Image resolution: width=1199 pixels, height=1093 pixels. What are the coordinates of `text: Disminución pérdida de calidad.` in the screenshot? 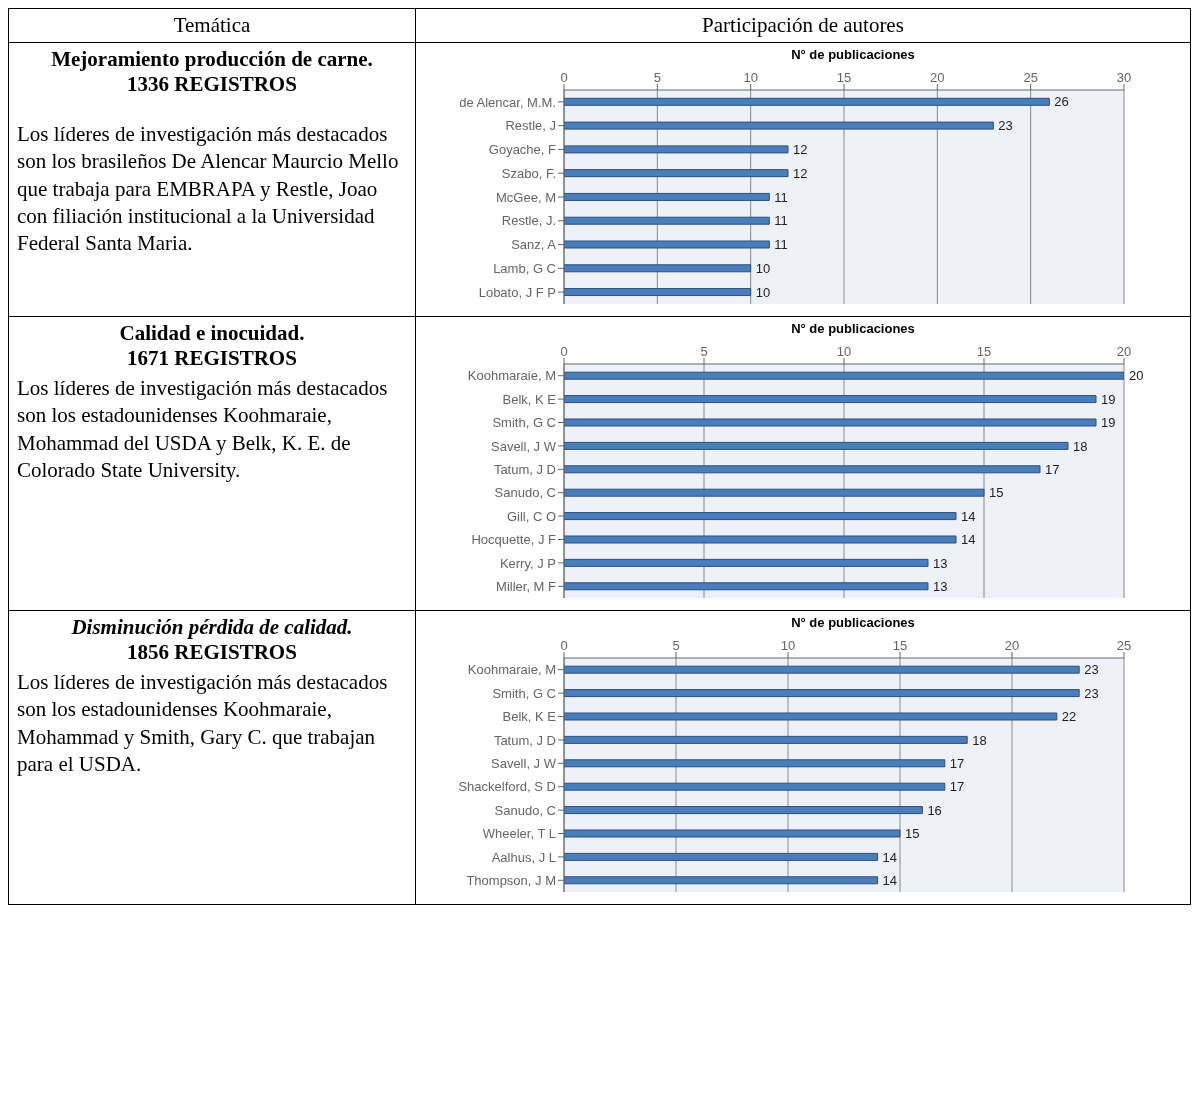 It's located at (212, 627).